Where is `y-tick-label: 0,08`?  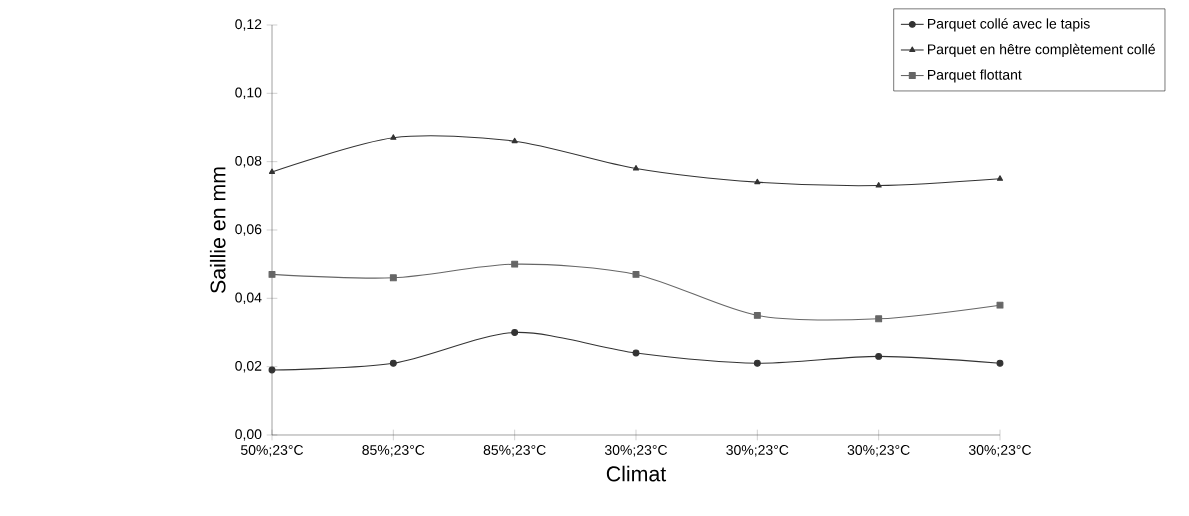 y-tick-label: 0,08 is located at coordinates (248, 161).